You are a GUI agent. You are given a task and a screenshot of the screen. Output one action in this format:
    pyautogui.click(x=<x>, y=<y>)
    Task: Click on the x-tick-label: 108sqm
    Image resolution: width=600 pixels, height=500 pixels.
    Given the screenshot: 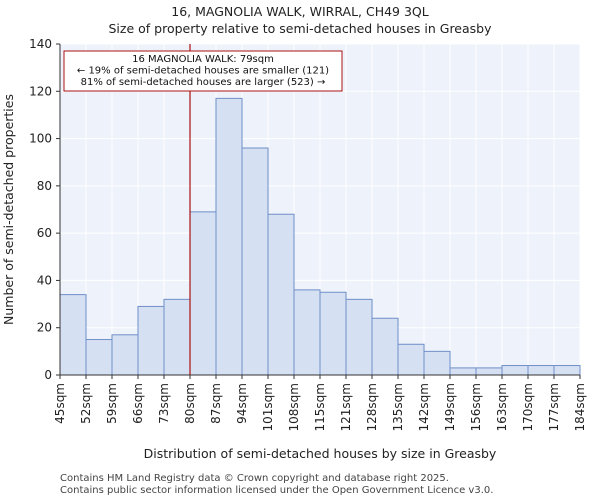 What is the action you would take?
    pyautogui.click(x=294, y=407)
    